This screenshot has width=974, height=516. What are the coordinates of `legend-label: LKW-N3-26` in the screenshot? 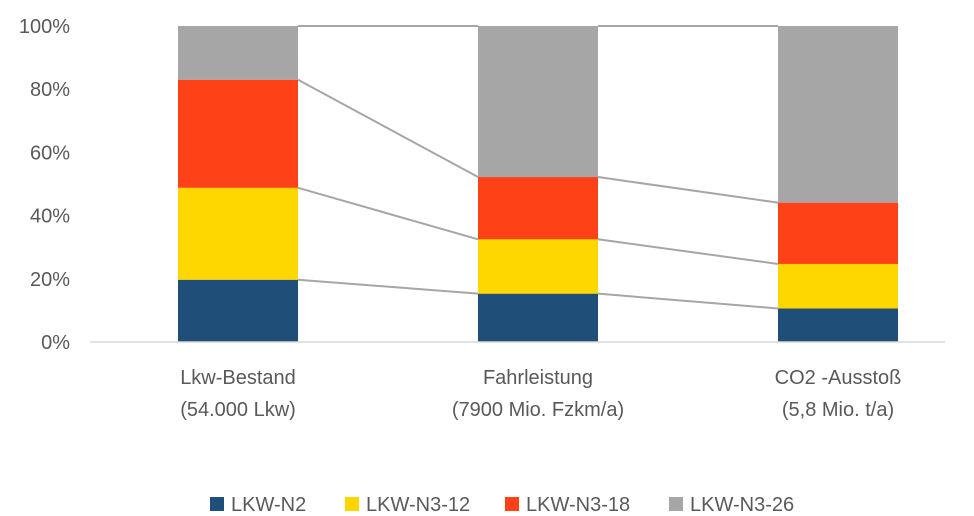 It's located at (742, 505).